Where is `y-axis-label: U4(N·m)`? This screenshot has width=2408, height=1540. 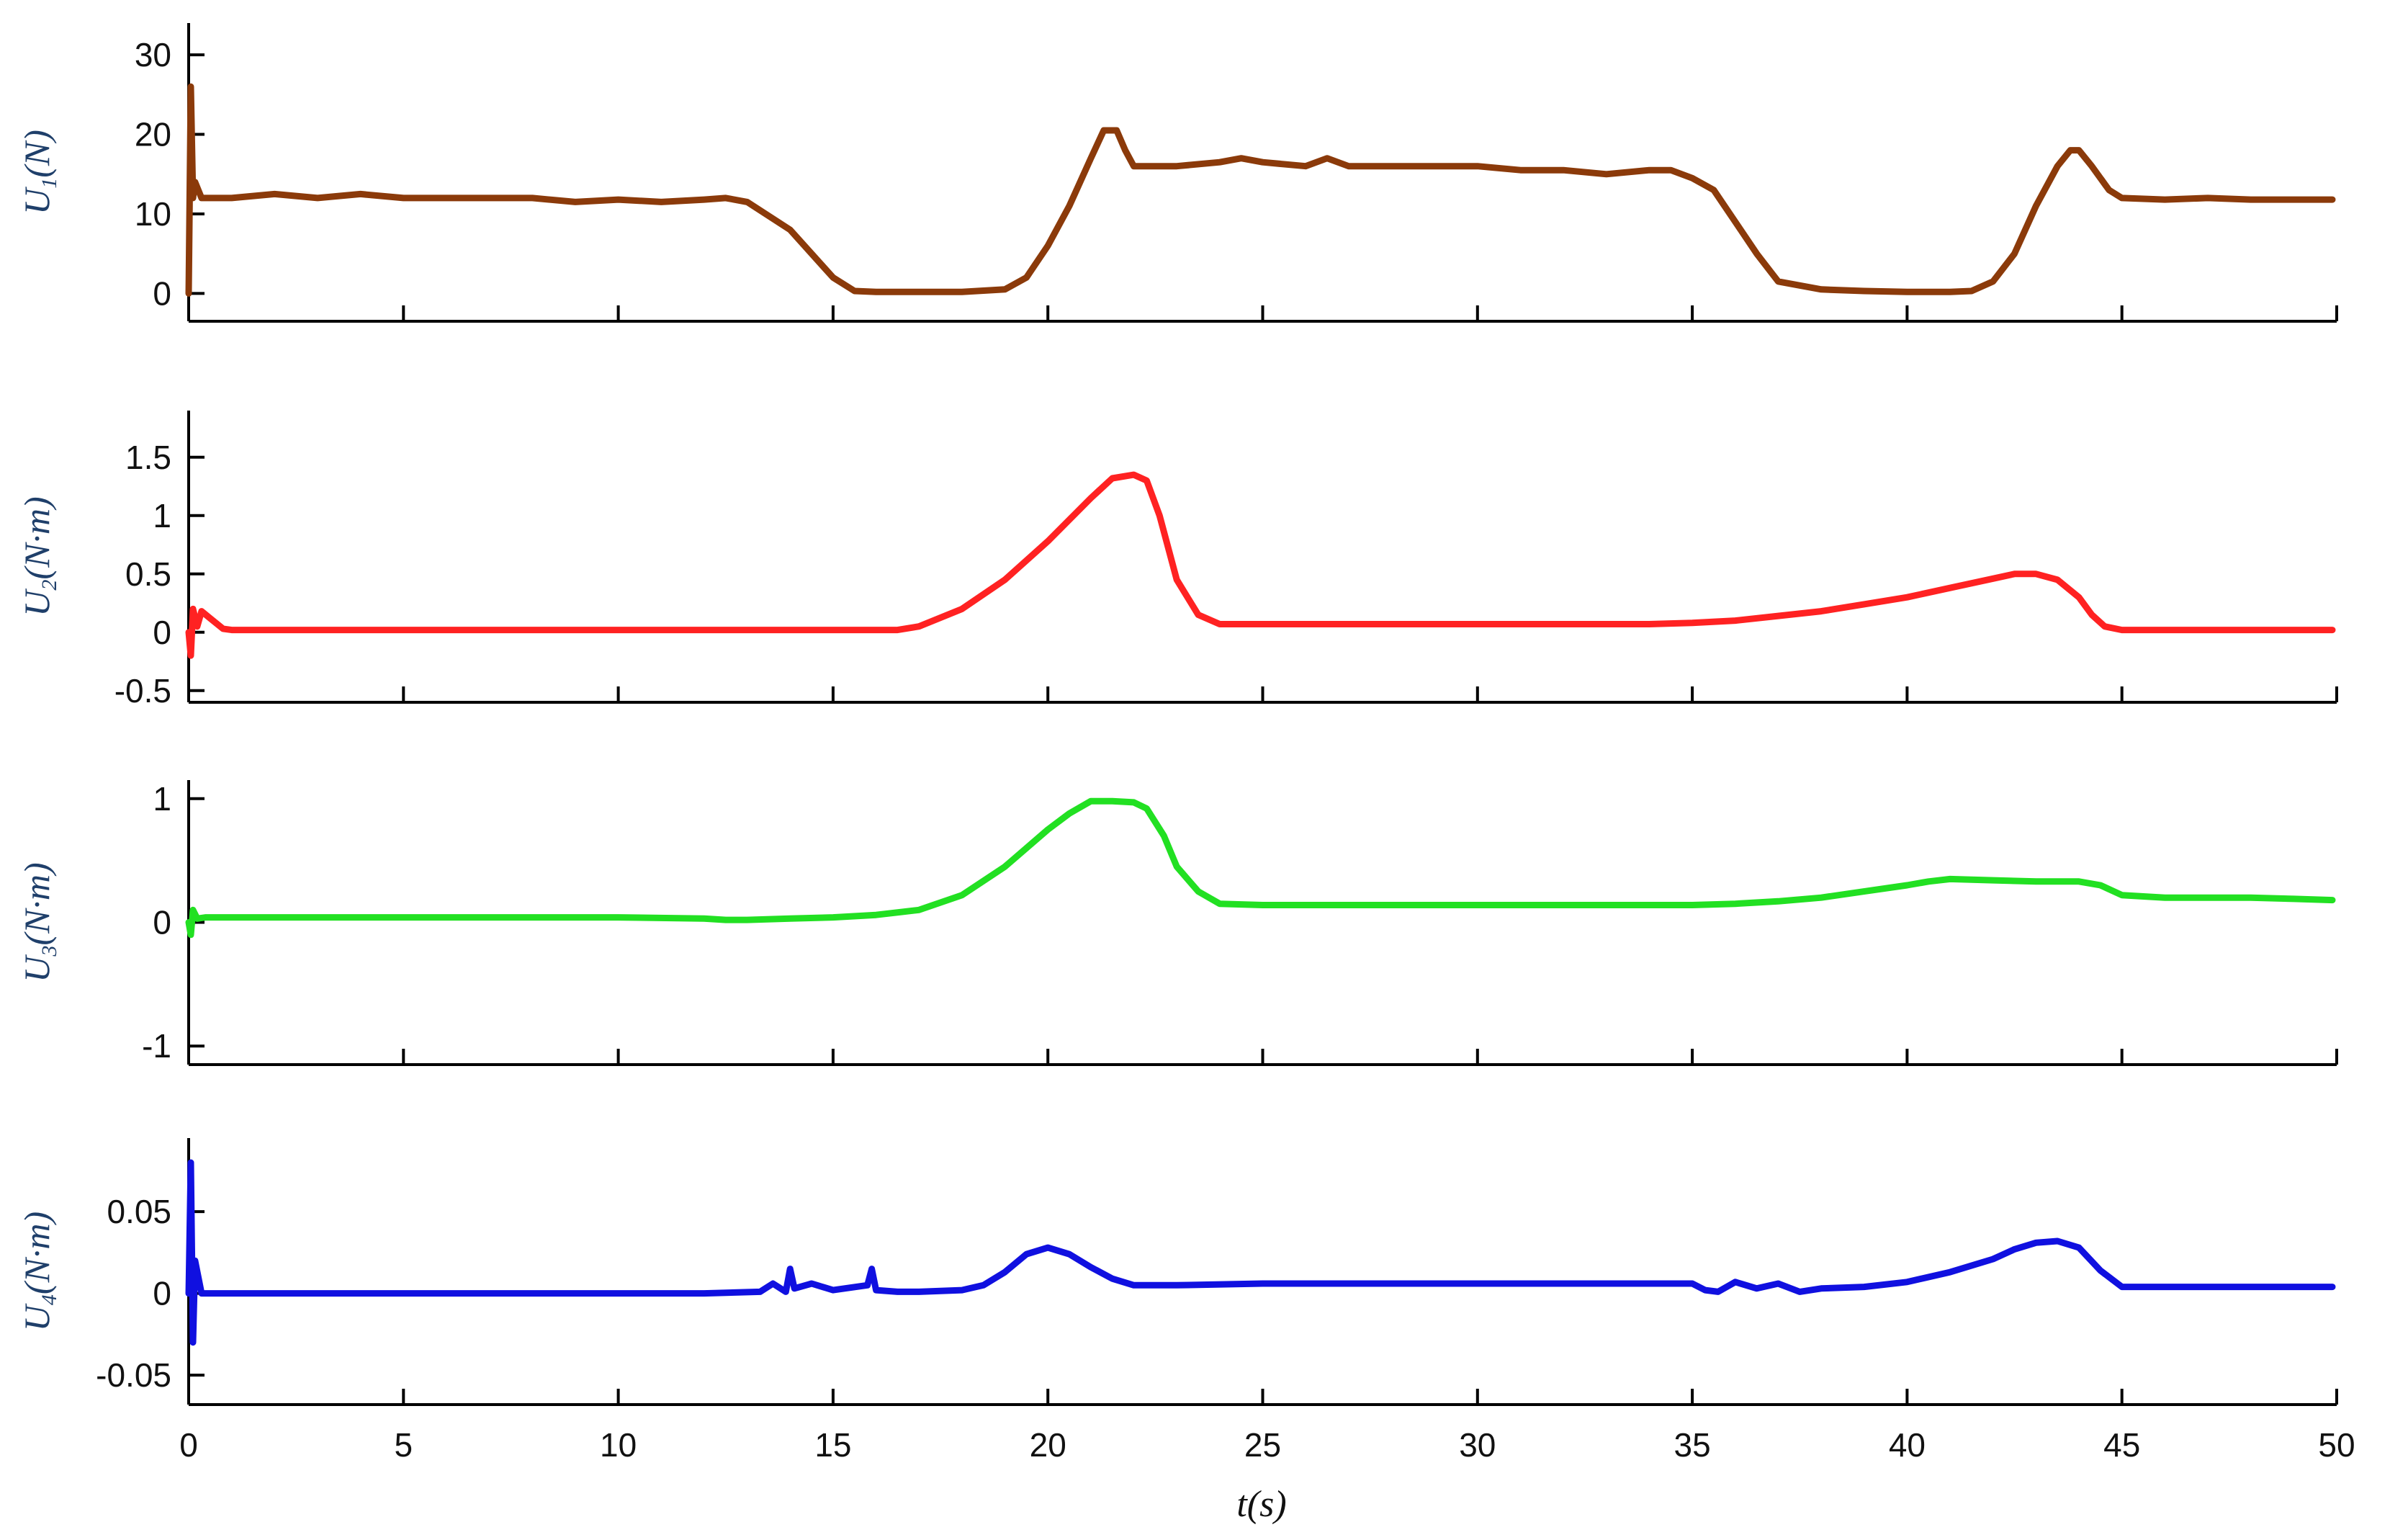
y-axis-label: U4(N·m) is located at coordinates (39, 1271).